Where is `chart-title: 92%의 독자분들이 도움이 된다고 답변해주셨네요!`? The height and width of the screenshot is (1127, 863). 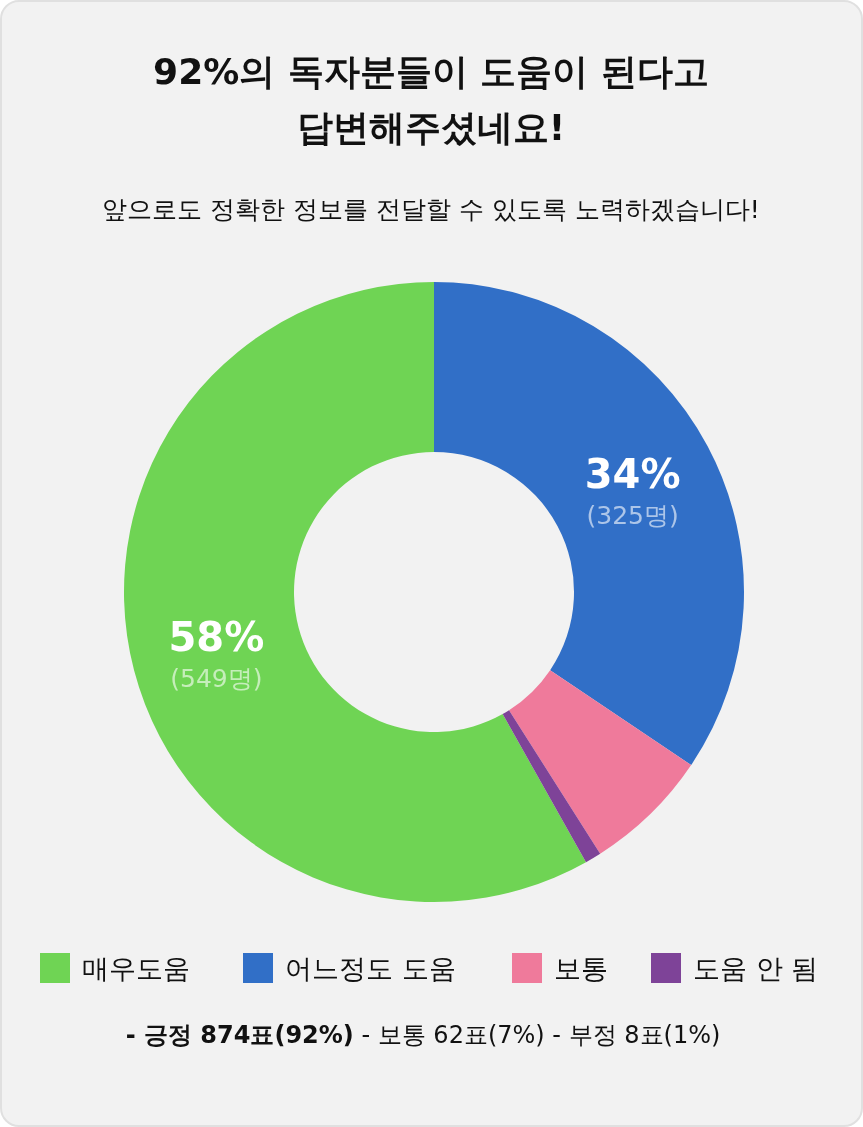
chart-title: 92%의 독자분들이 도움이 된다고 답변해주셨네요! is located at coordinates (431, 99).